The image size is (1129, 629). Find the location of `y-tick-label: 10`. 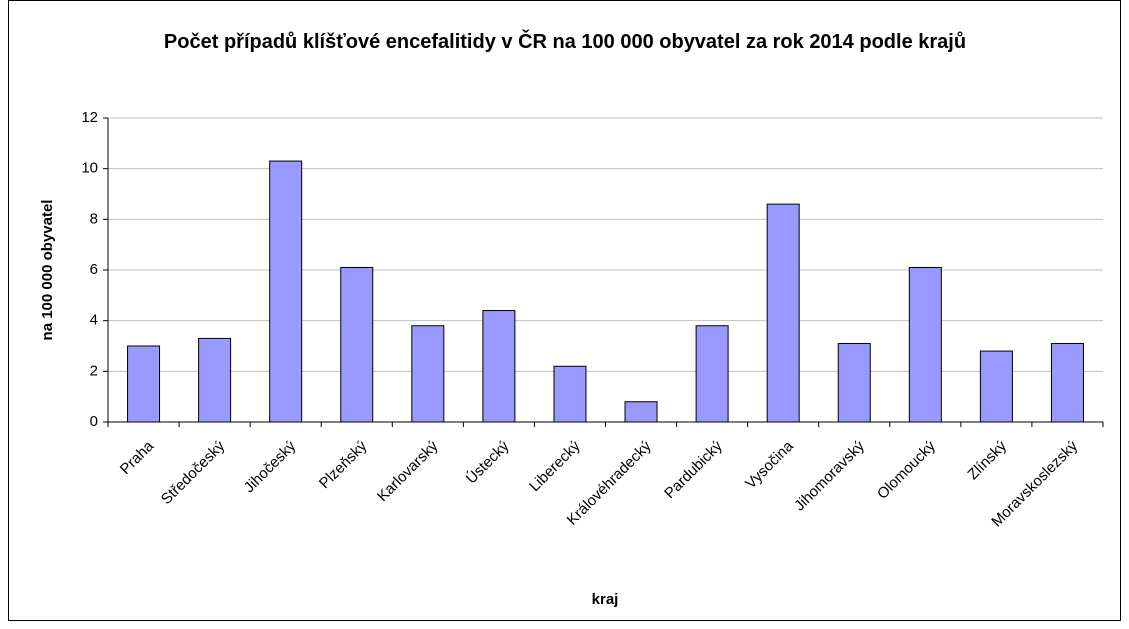

y-tick-label: 10 is located at coordinates (89, 168).